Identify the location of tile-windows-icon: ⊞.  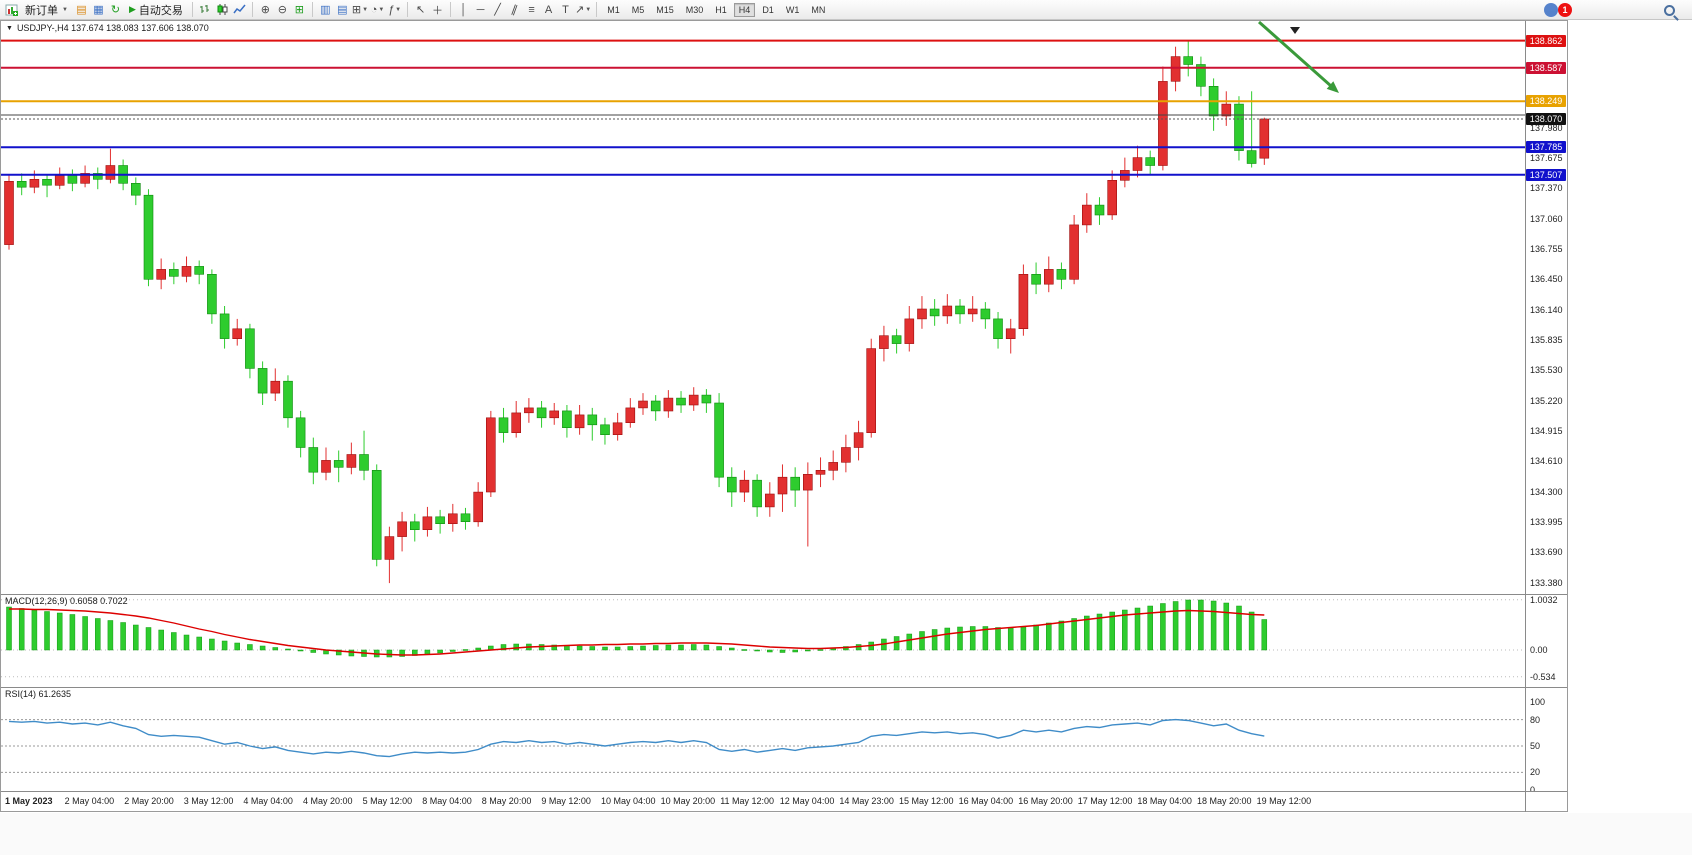
(299, 10).